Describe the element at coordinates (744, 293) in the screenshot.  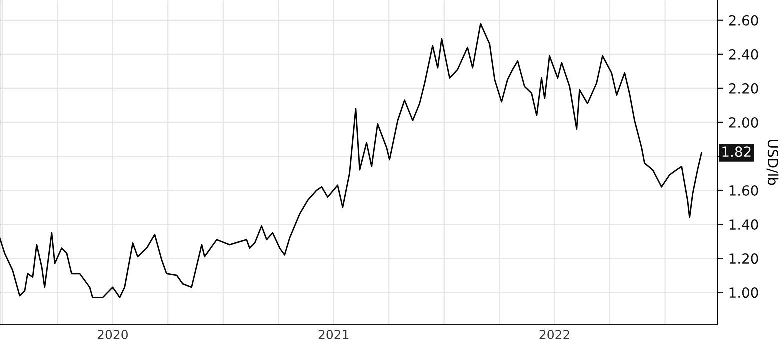
I see `y-tick-label: 1.00` at that location.